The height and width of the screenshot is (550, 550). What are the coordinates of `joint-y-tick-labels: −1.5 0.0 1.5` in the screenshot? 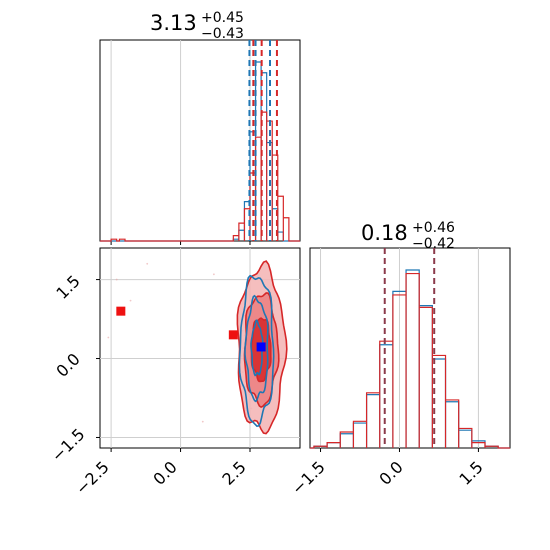 It's located at (68, 368).